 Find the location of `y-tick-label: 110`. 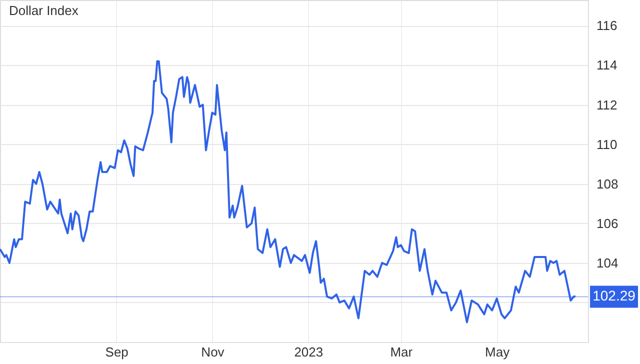

y-tick-label: 110 is located at coordinates (607, 144).